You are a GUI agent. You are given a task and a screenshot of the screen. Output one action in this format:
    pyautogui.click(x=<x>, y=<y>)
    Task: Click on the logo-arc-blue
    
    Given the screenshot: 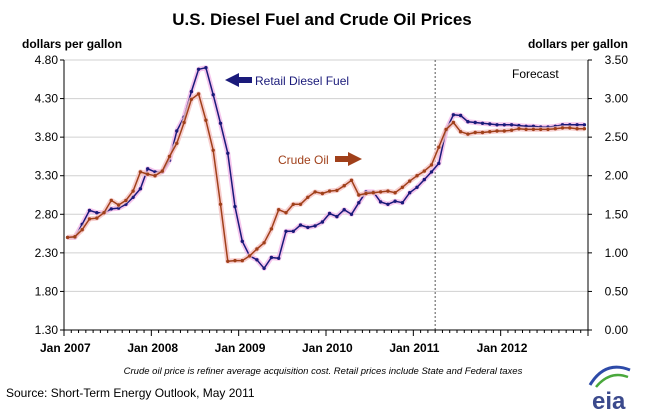 What is the action you would take?
    pyautogui.click(x=609, y=375)
    